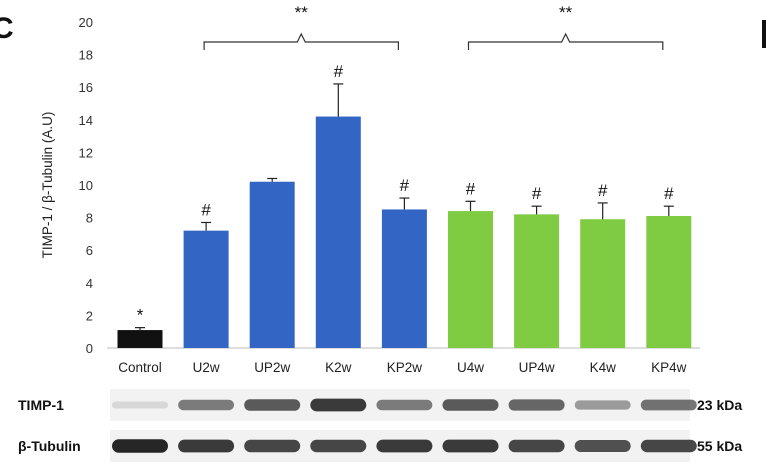 The image size is (770, 466). What do you see at coordinates (206, 367) in the screenshot?
I see `category-label-U2w: U2w` at bounding box center [206, 367].